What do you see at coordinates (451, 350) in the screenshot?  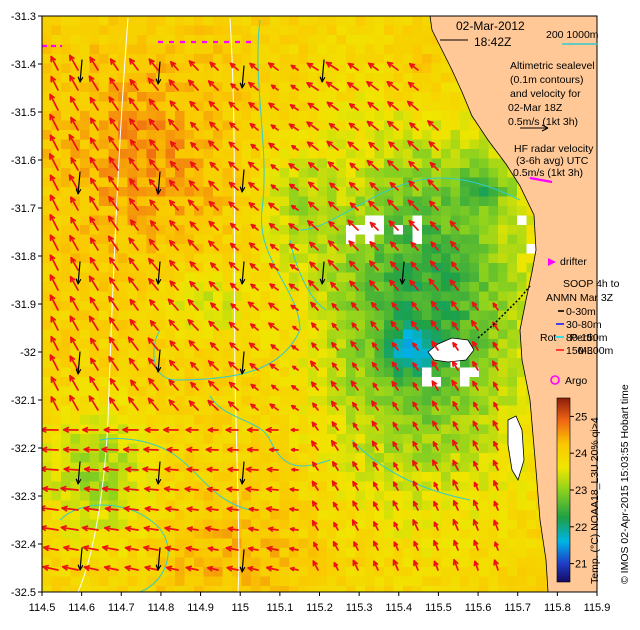 I see `rottnest-island` at bounding box center [451, 350].